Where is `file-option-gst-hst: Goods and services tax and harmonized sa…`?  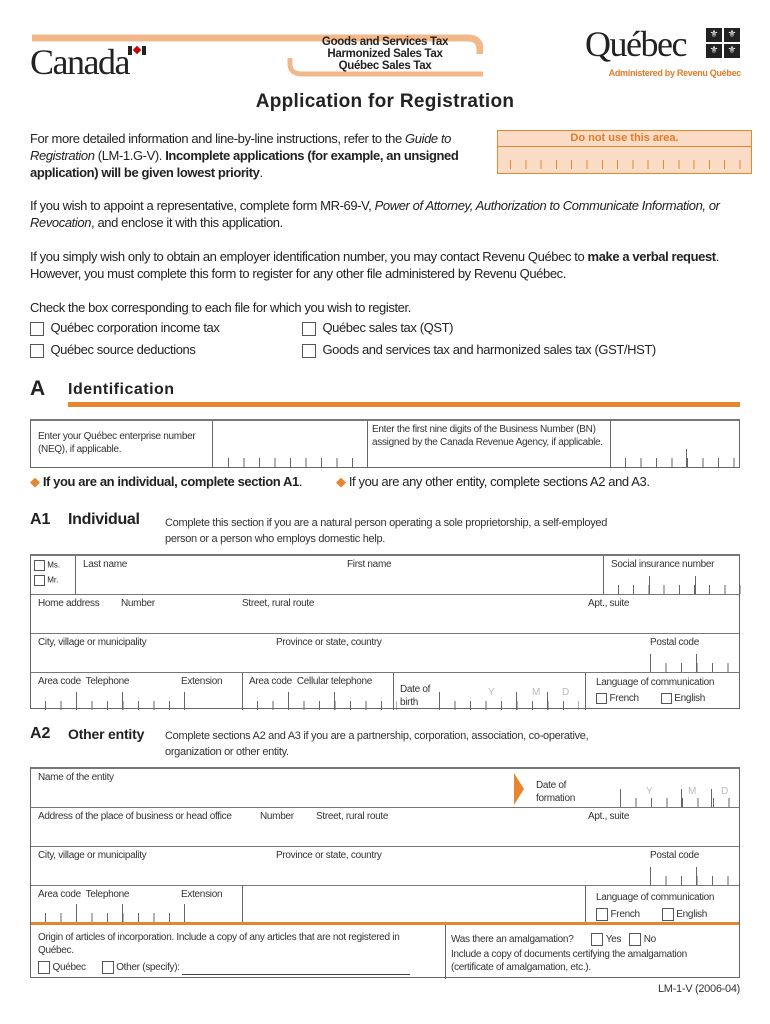 file-option-gst-hst: Goods and services tax and harmonized sa… is located at coordinates (479, 349).